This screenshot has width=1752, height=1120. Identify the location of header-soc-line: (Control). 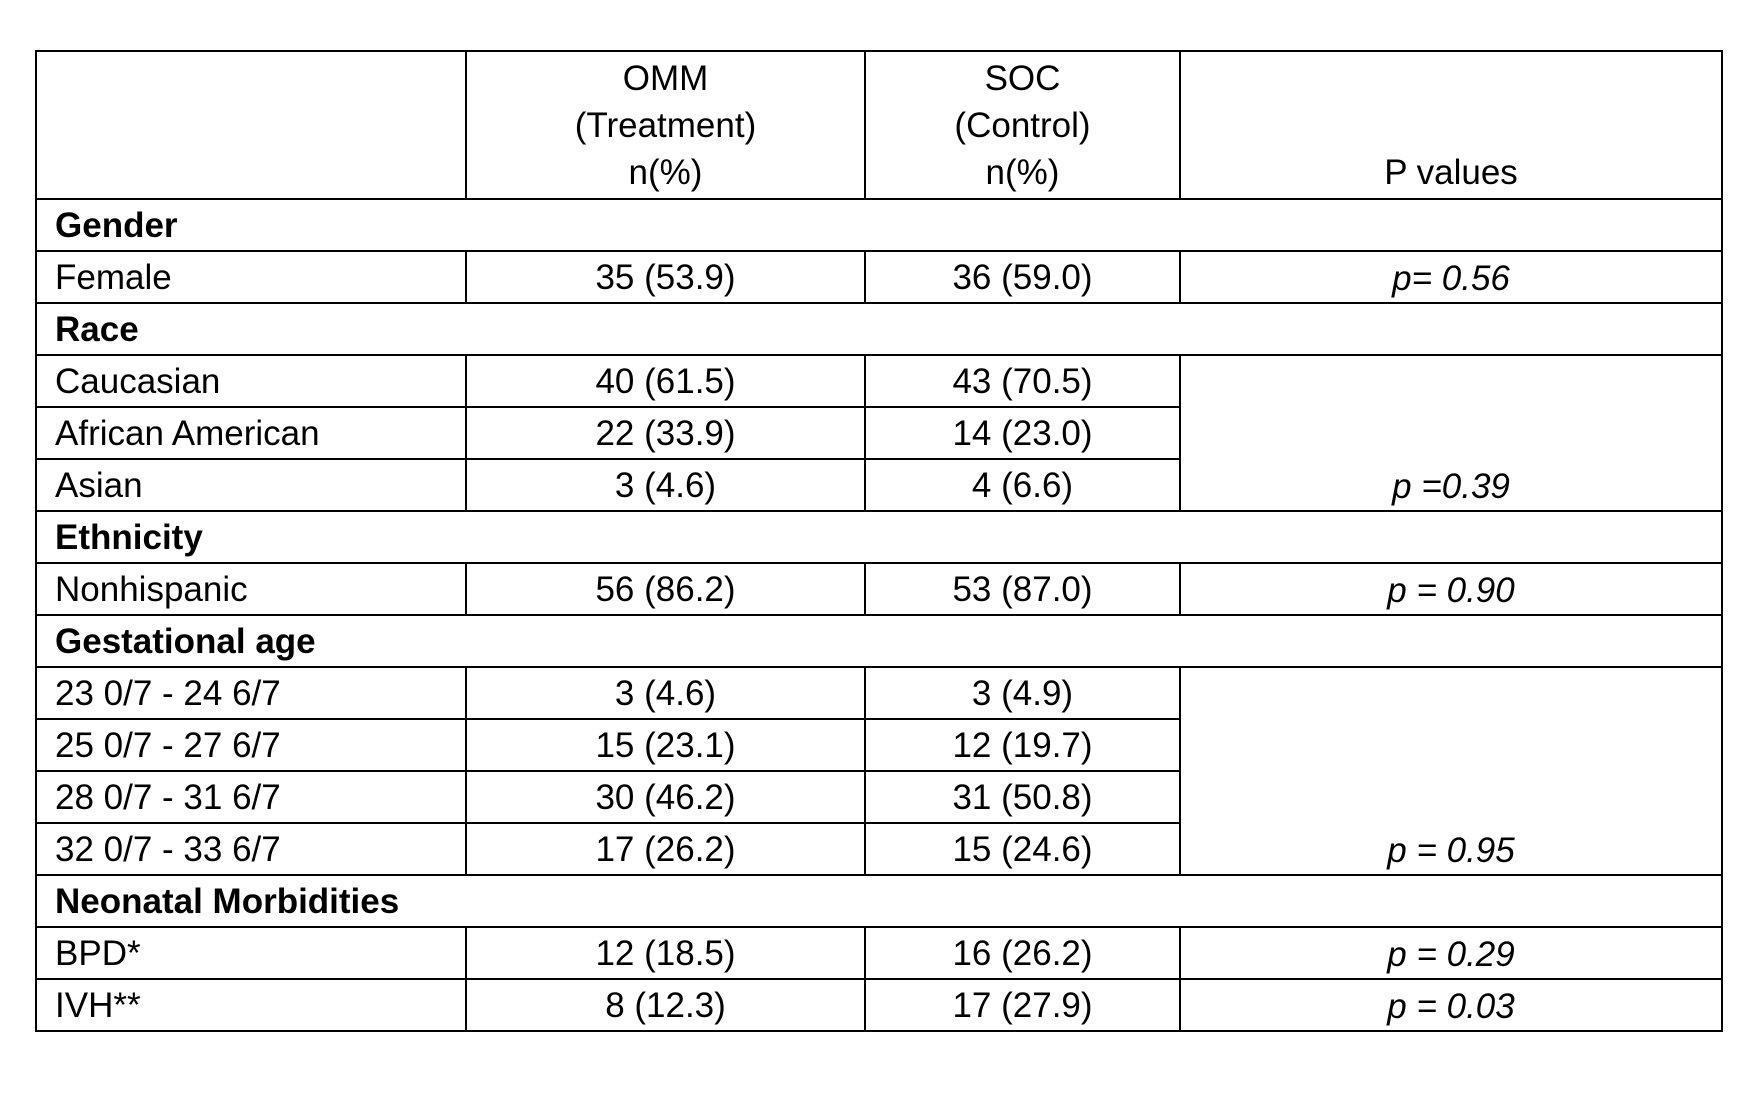
(1022, 125).